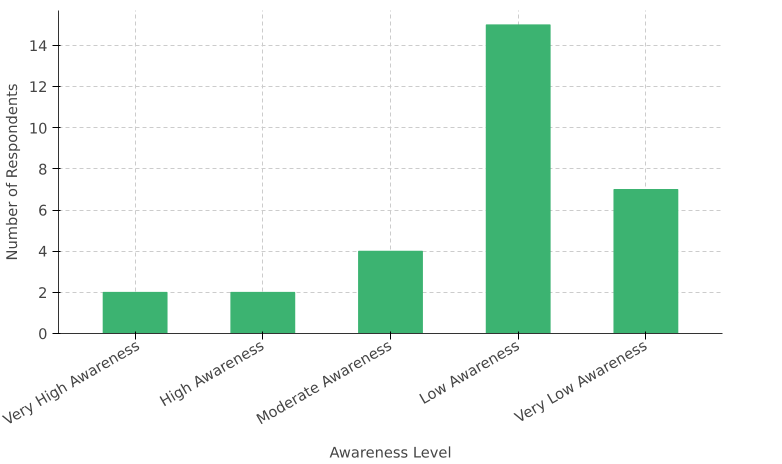 Image resolution: width=782 pixels, height=464 pixels. Describe the element at coordinates (43, 293) in the screenshot. I see `y-tick-label: 2` at that location.